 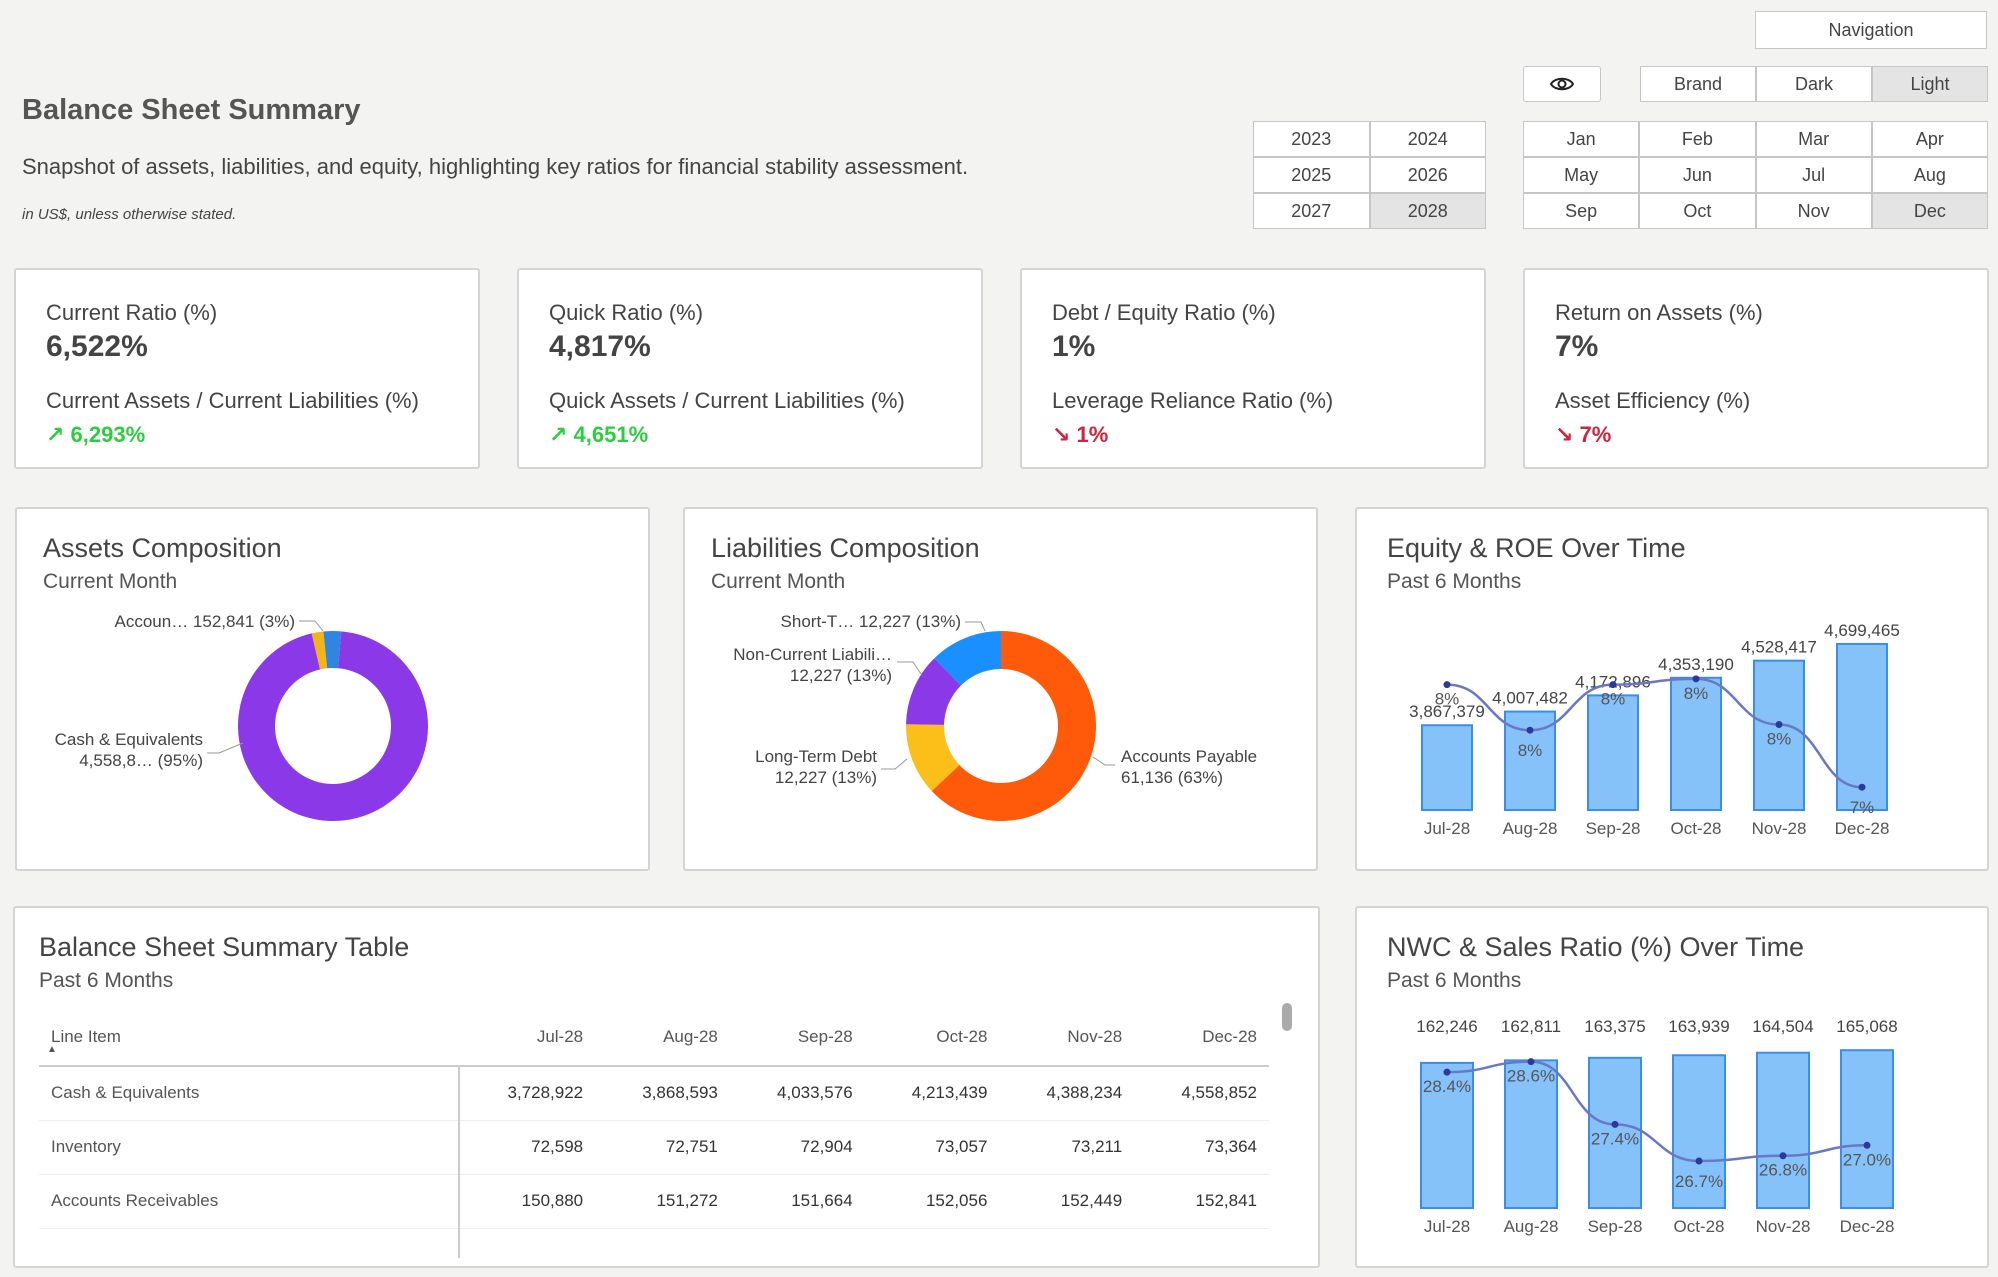 What do you see at coordinates (662, 1037) in the screenshot?
I see `column-header: Aug-28` at bounding box center [662, 1037].